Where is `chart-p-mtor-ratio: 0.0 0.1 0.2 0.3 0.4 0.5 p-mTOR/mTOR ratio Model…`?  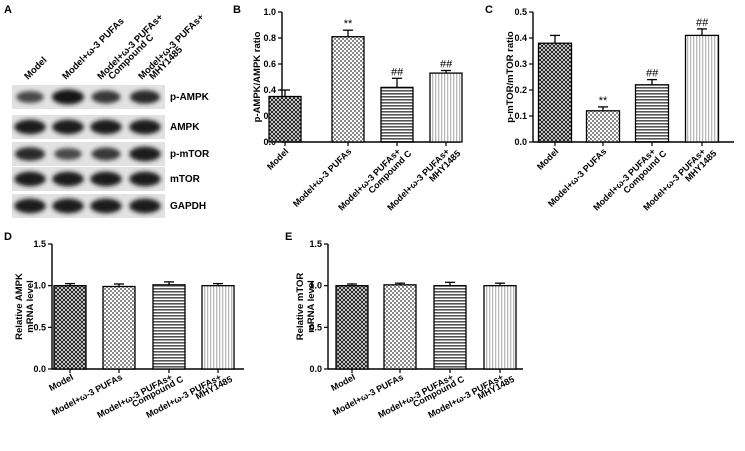
chart-p-mtor-ratio: 0.0 0.1 0.2 0.3 0.4 0.5 p-mTOR/mTOR ratio Model… is located at coordinates (619, 110).